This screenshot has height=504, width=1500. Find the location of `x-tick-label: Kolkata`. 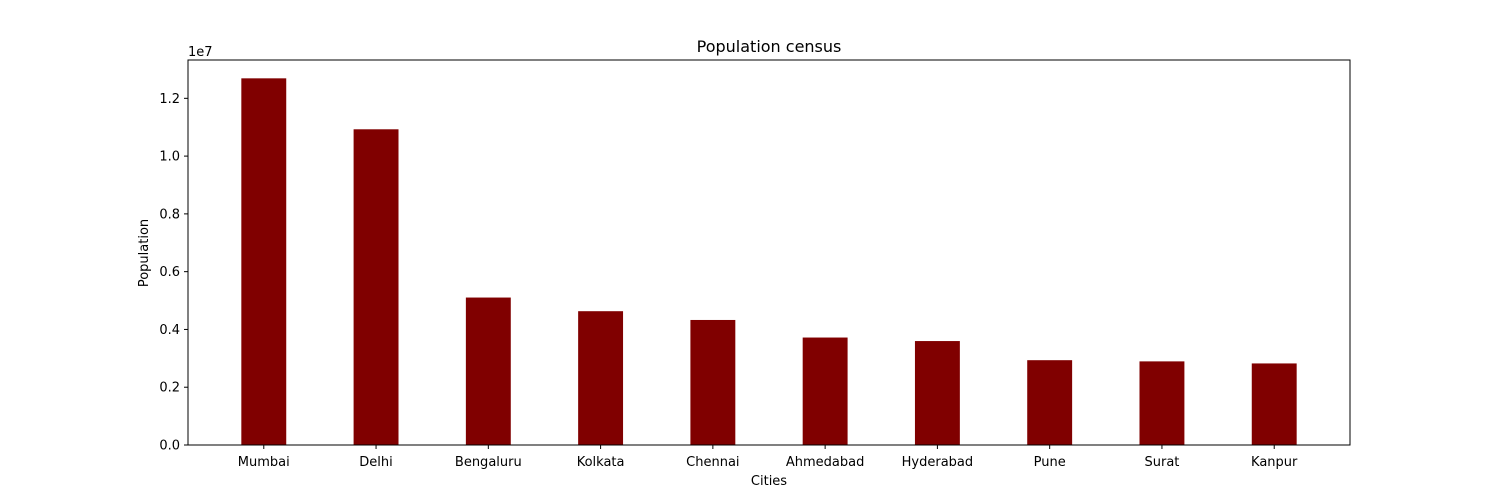

x-tick-label: Kolkata is located at coordinates (601, 462).